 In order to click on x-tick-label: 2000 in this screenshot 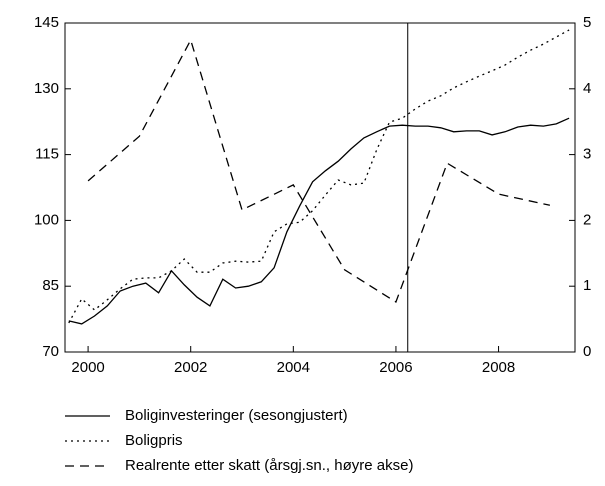, I will do `click(87, 367)`.